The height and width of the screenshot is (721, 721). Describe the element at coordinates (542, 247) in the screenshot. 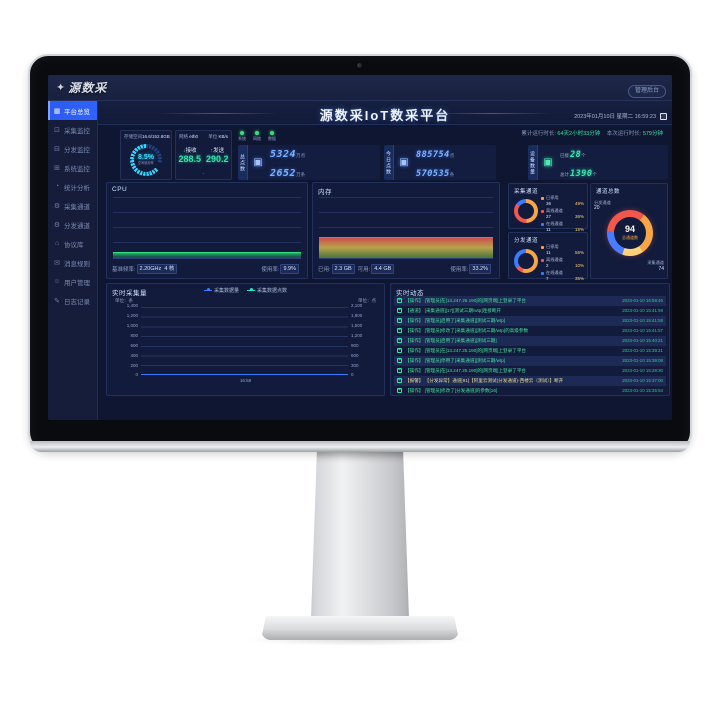

I see `legend-dot-icon` at that location.